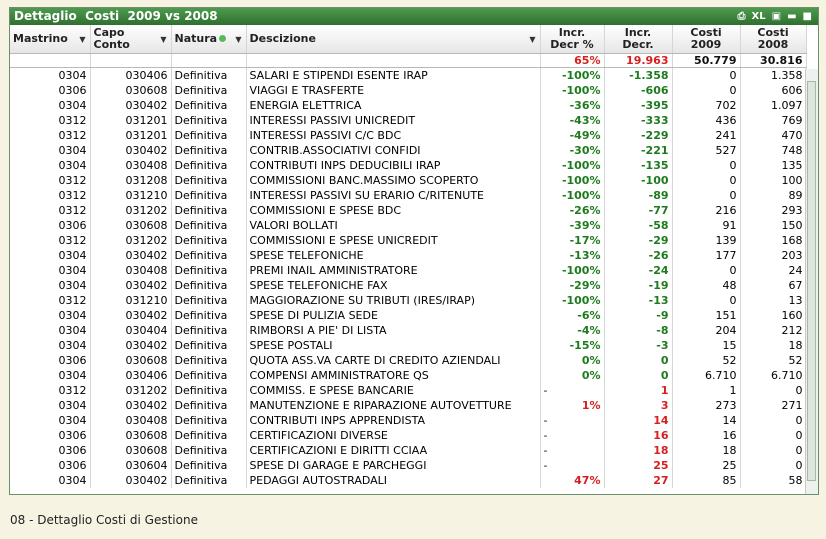  I want to click on maximize-button: ■, so click(807, 16).